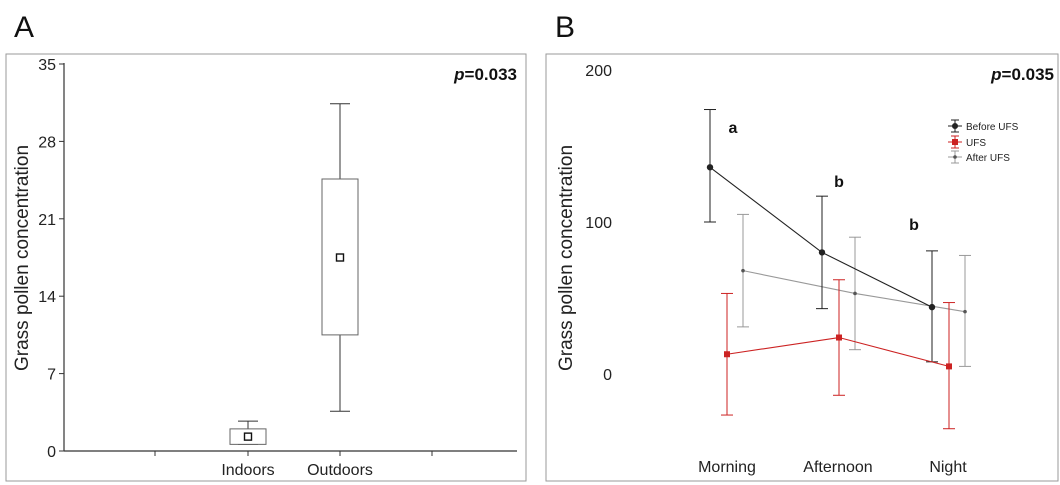 Image resolution: width=1060 pixels, height=485 pixels. What do you see at coordinates (733, 128) in the screenshot?
I see `significance-letter: a` at bounding box center [733, 128].